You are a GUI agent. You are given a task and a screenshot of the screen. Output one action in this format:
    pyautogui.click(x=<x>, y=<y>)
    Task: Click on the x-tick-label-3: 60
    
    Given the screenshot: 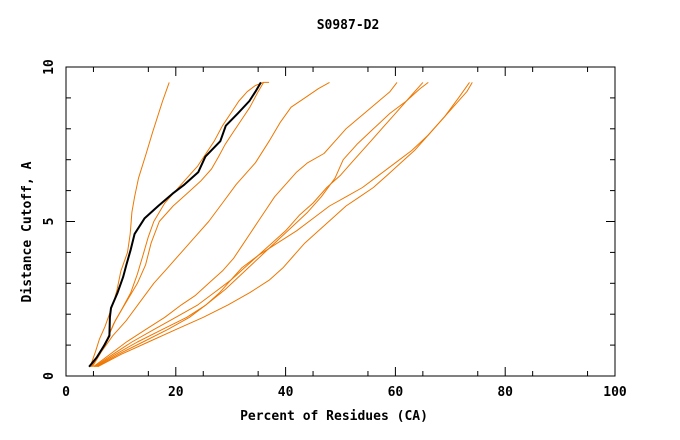 What is the action you would take?
    pyautogui.click(x=396, y=392)
    